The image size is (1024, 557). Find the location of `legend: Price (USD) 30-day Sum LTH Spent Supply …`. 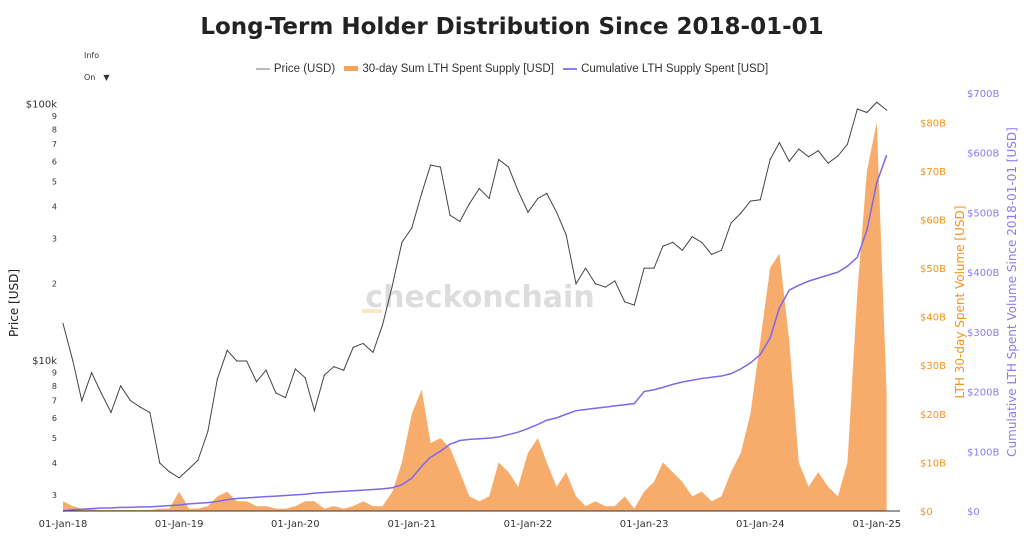

legend: Price (USD) 30-day Sum LTH Spent Supply … is located at coordinates (512, 69).